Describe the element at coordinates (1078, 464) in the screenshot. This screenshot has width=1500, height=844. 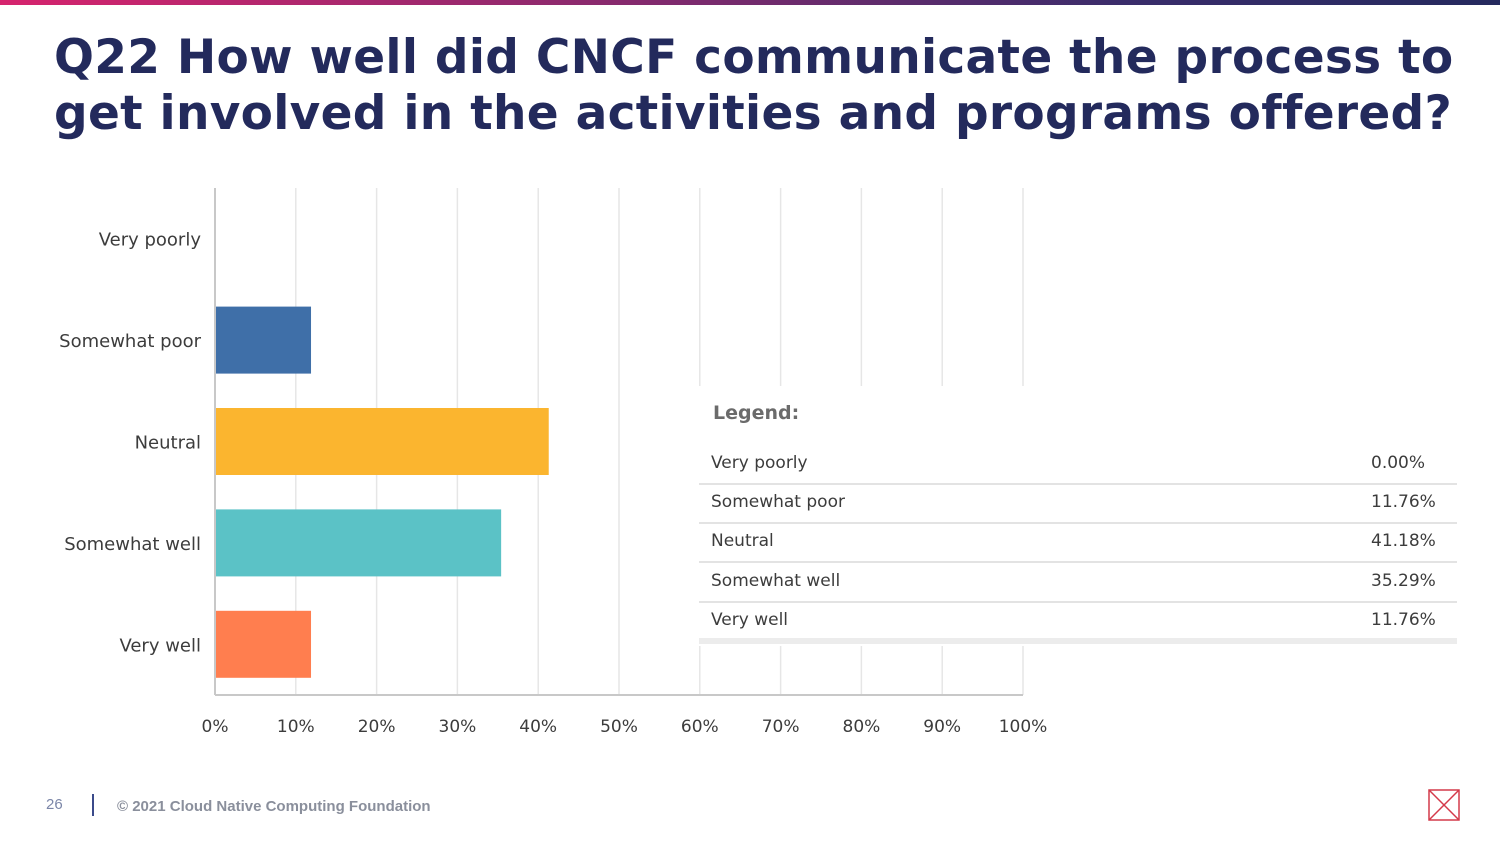
I see `legend-row: Very poorly 0.00%` at that location.